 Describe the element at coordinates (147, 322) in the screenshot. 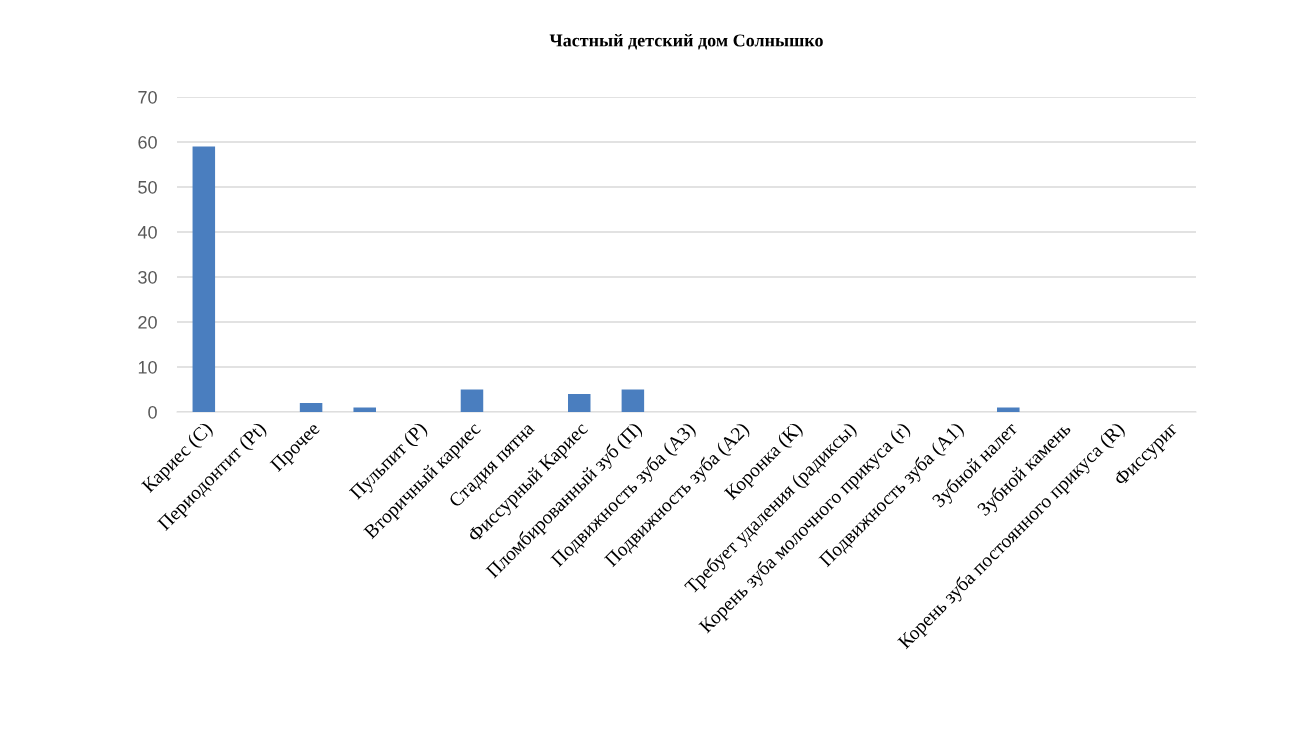

I see `y-tick-label: 20` at that location.